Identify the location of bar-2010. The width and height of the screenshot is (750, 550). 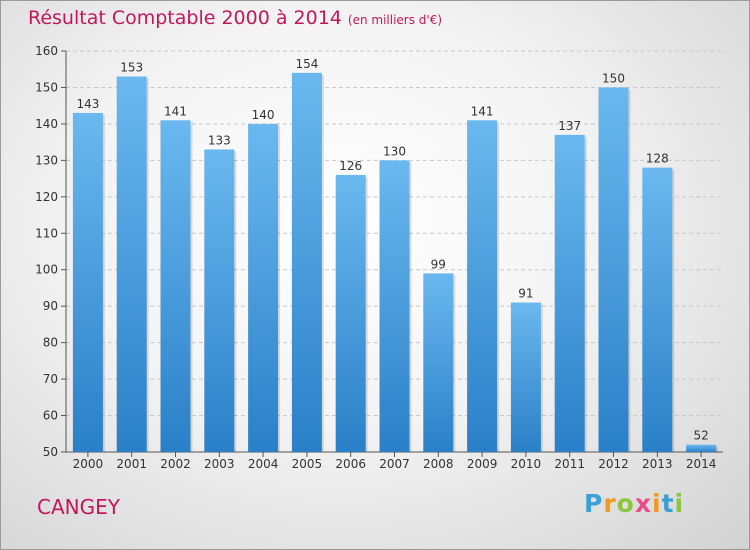
(525, 377).